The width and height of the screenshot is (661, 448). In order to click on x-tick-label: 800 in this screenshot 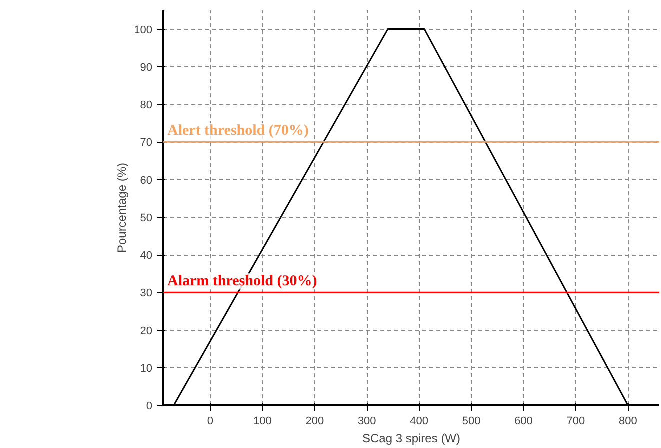, I will do `click(628, 422)`.